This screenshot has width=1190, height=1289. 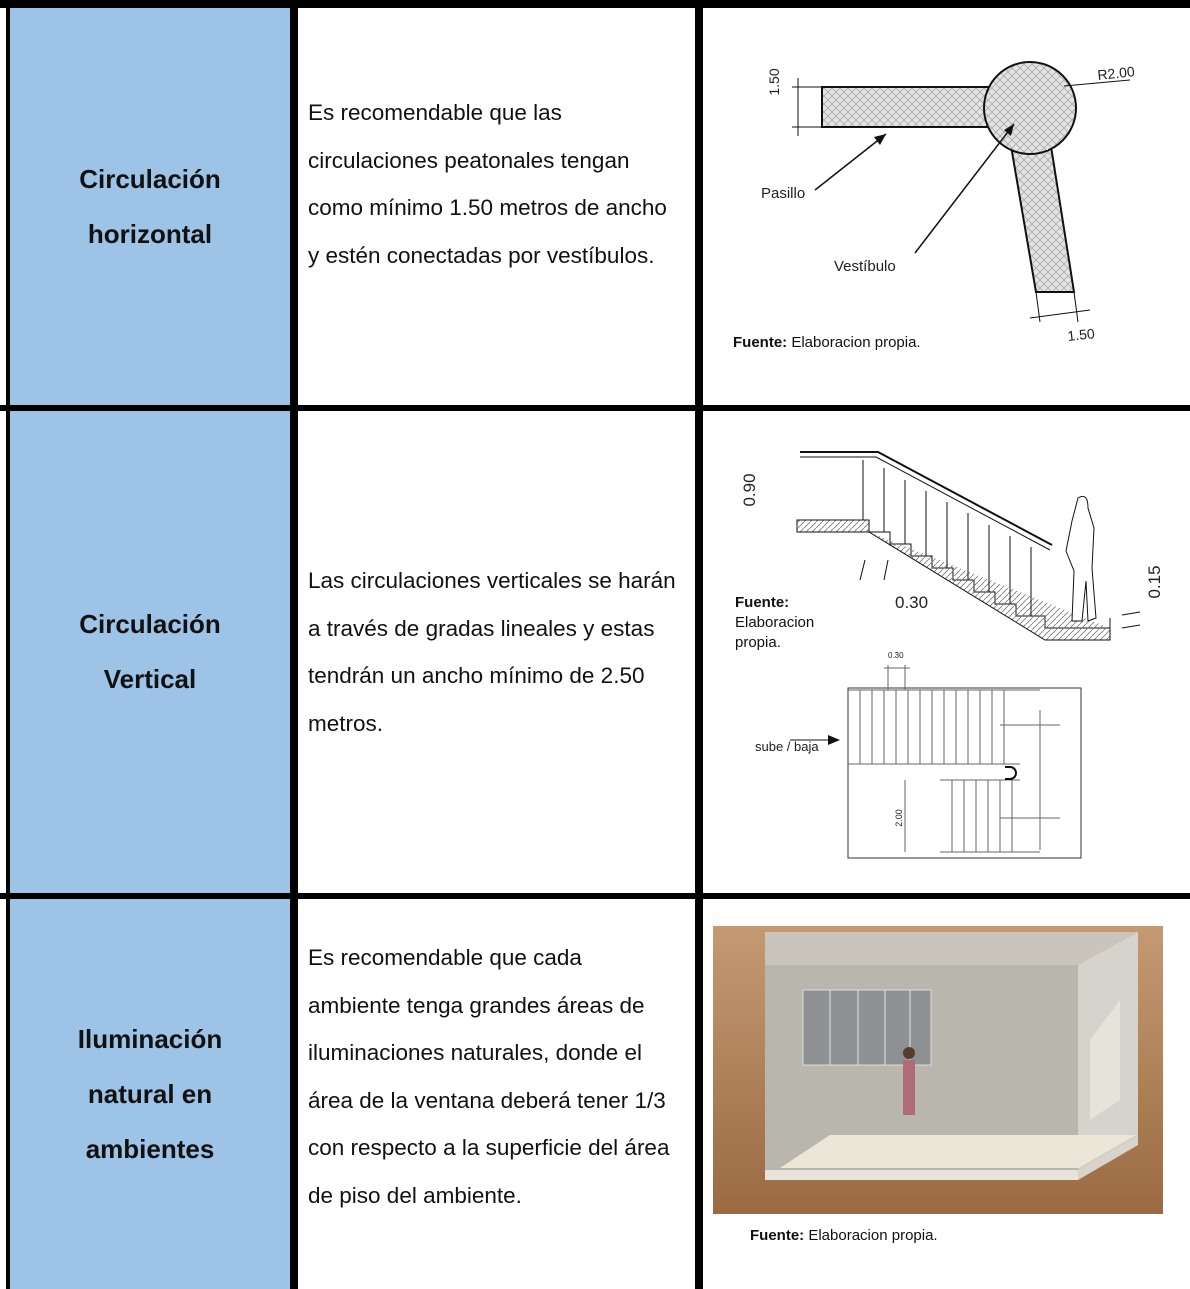 I want to click on label-text: Iluminación natural en ambientes, so click(x=150, y=1093).